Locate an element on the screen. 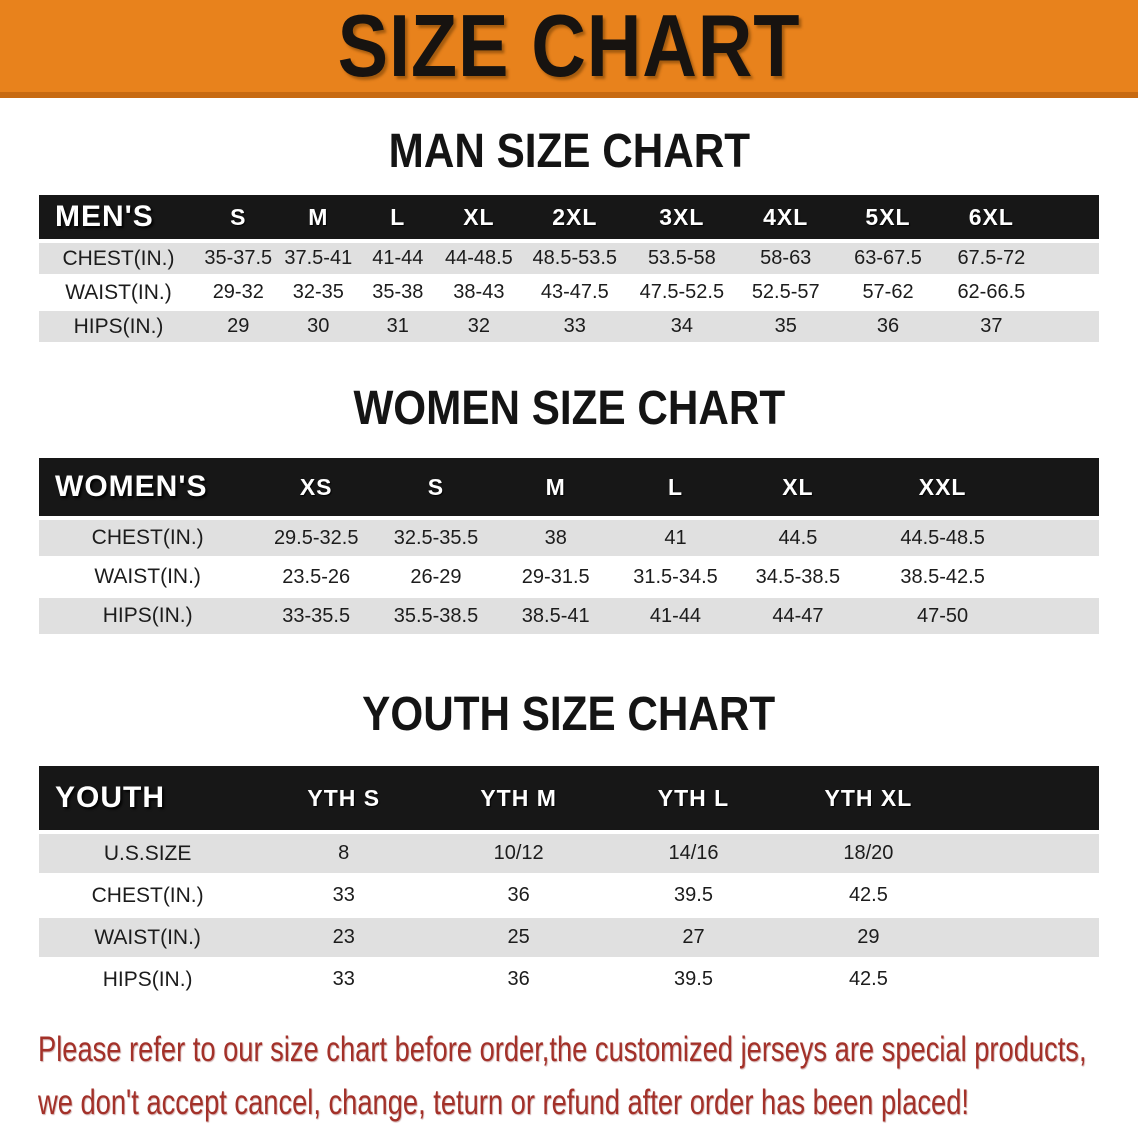  value-cell: 31 is located at coordinates (398, 328).